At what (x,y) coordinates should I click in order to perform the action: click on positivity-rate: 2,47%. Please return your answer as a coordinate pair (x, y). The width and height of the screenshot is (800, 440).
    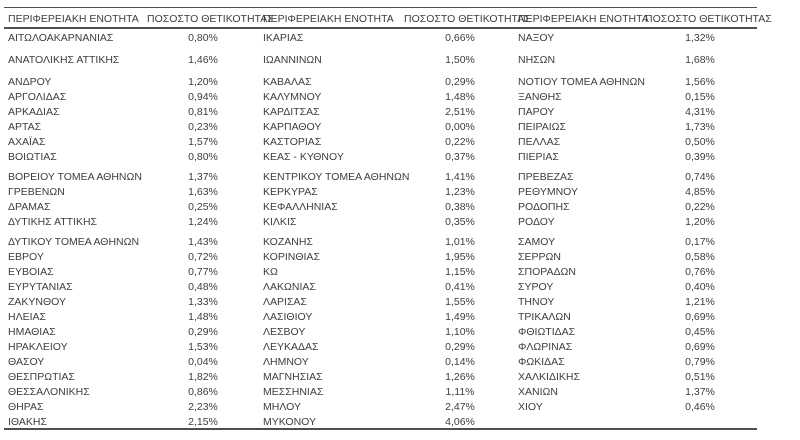
    Looking at the image, I should click on (460, 407).